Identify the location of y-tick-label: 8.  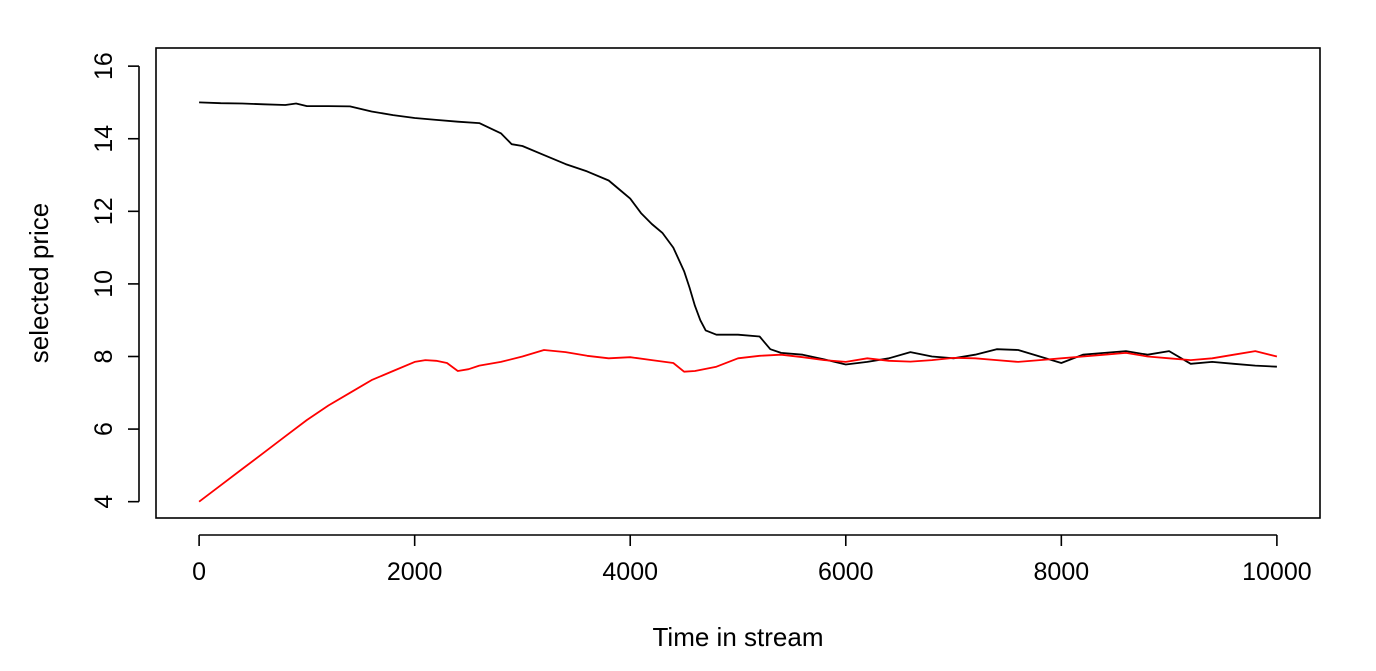
(104, 357).